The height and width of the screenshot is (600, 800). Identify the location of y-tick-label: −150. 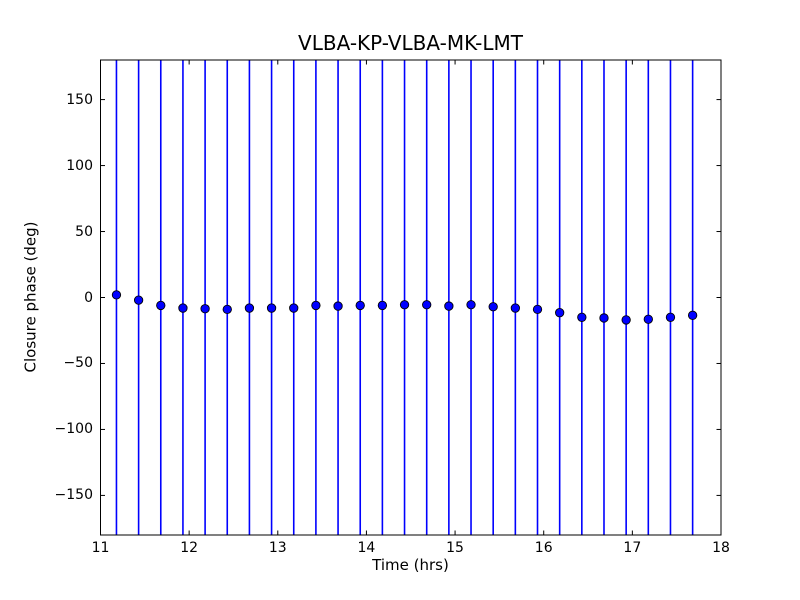
(73, 495).